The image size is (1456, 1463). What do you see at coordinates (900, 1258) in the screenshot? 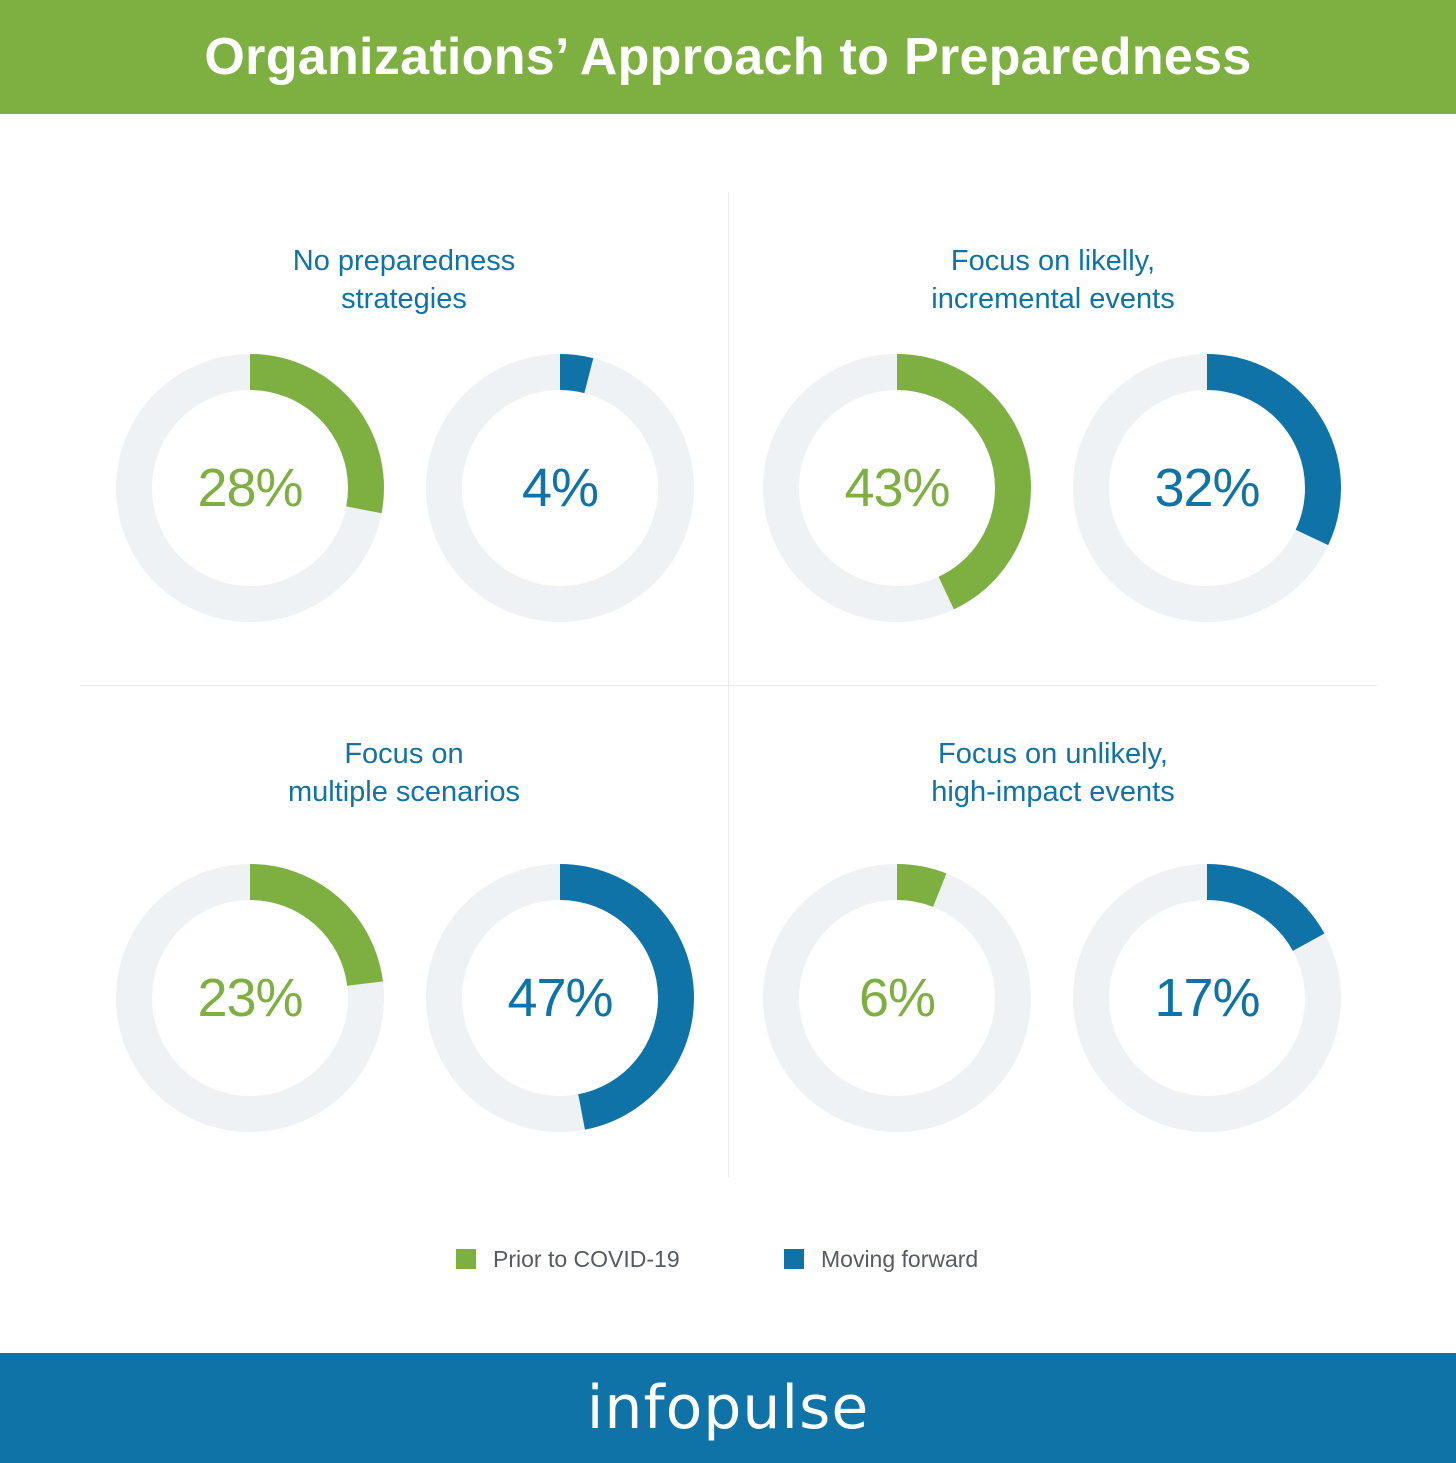
I see `legend-label-forward: Moving forward` at bounding box center [900, 1258].